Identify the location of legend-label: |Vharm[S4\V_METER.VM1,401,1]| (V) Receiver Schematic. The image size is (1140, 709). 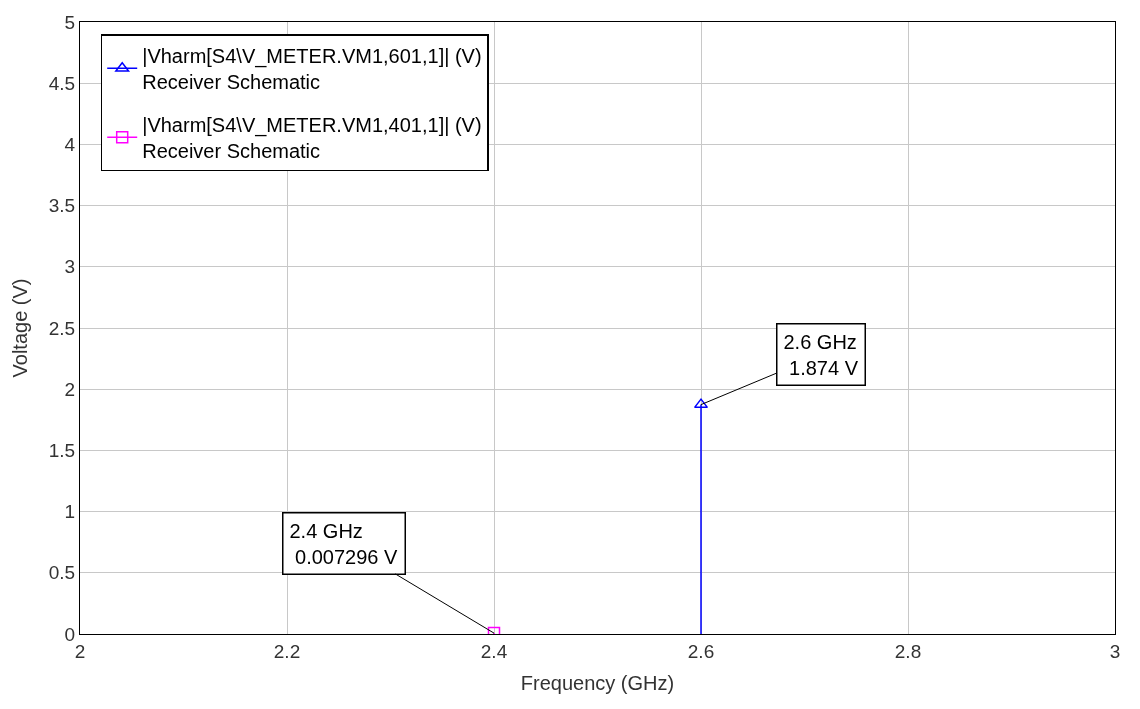
(312, 138).